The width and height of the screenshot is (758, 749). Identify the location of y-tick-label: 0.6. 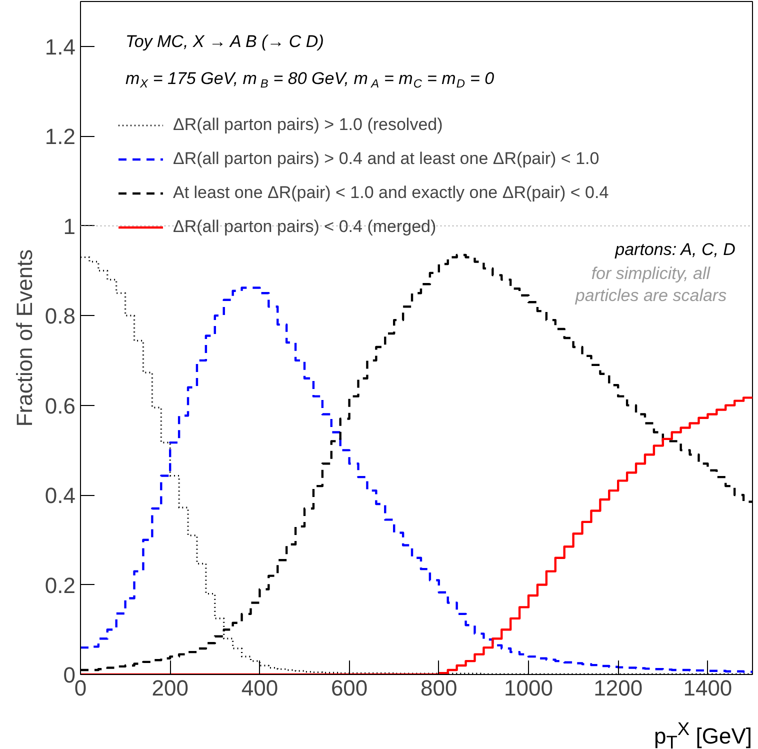
(60, 405).